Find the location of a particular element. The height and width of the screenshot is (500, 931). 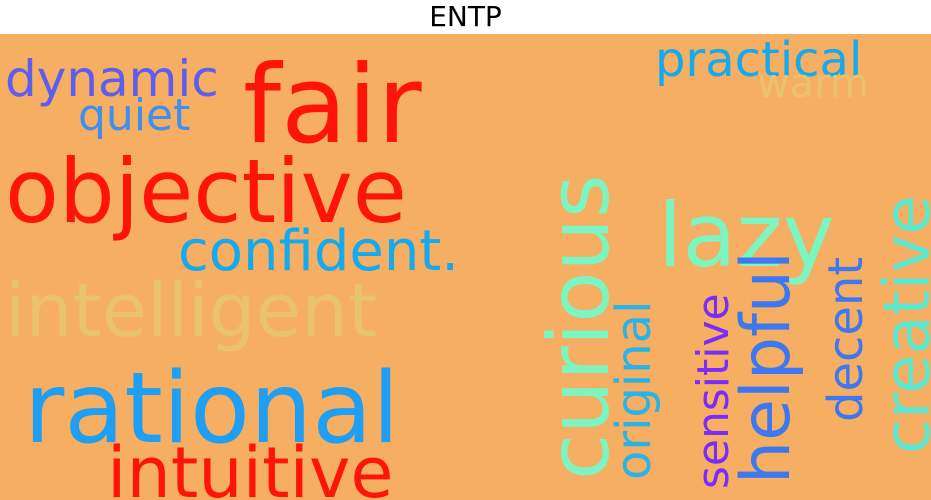

word-practical: practical is located at coordinates (759, 61).